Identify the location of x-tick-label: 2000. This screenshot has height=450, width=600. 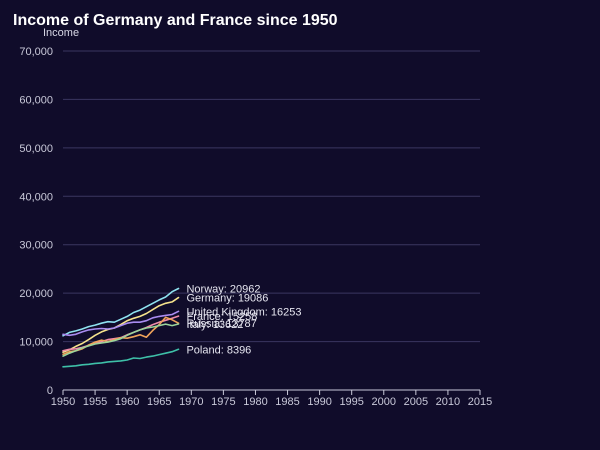
(384, 402).